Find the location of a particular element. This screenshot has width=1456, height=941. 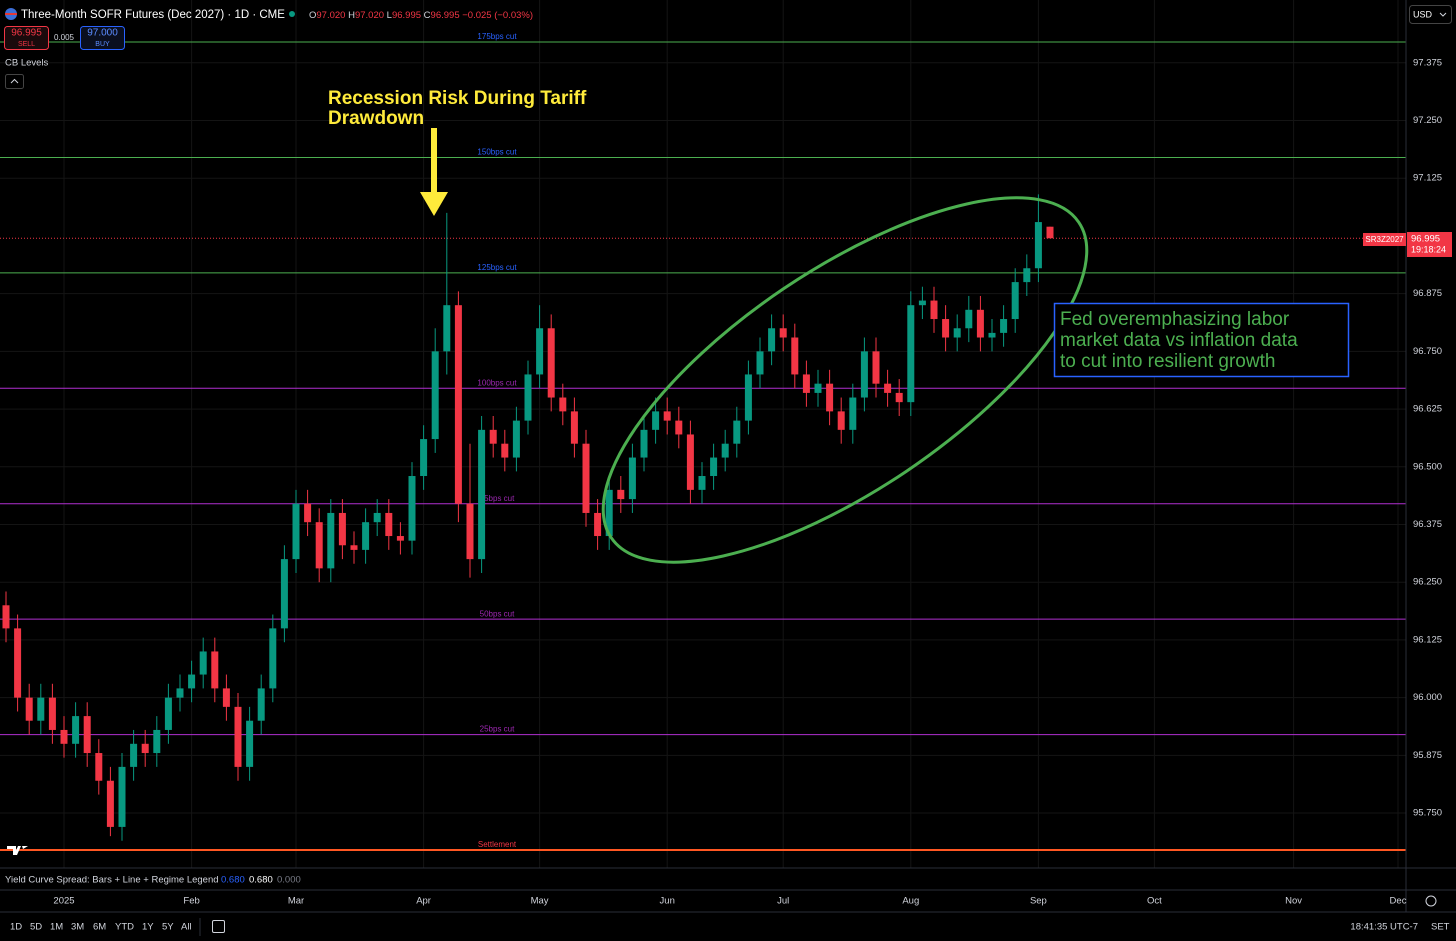

level-label: 125bps cut is located at coordinates (497, 267).